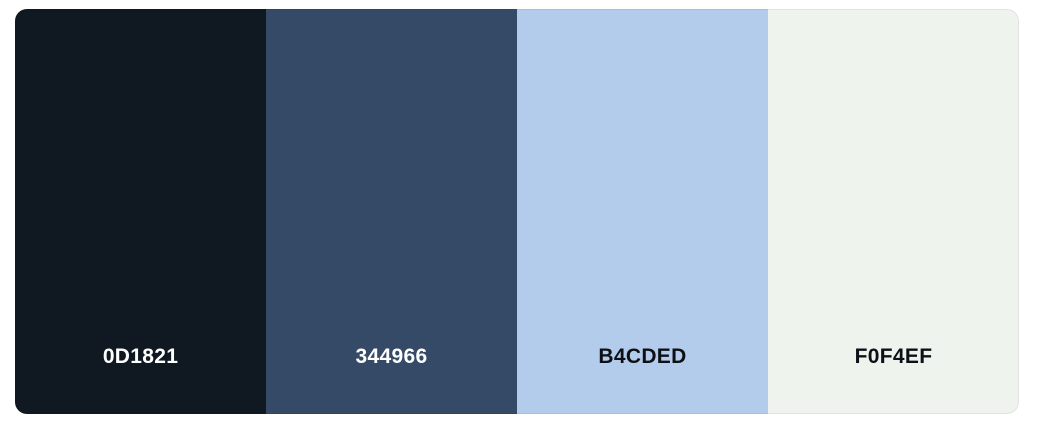 The width and height of the screenshot is (1039, 425). What do you see at coordinates (642, 356) in the screenshot?
I see `swatch-hex-label: B4CDED` at bounding box center [642, 356].